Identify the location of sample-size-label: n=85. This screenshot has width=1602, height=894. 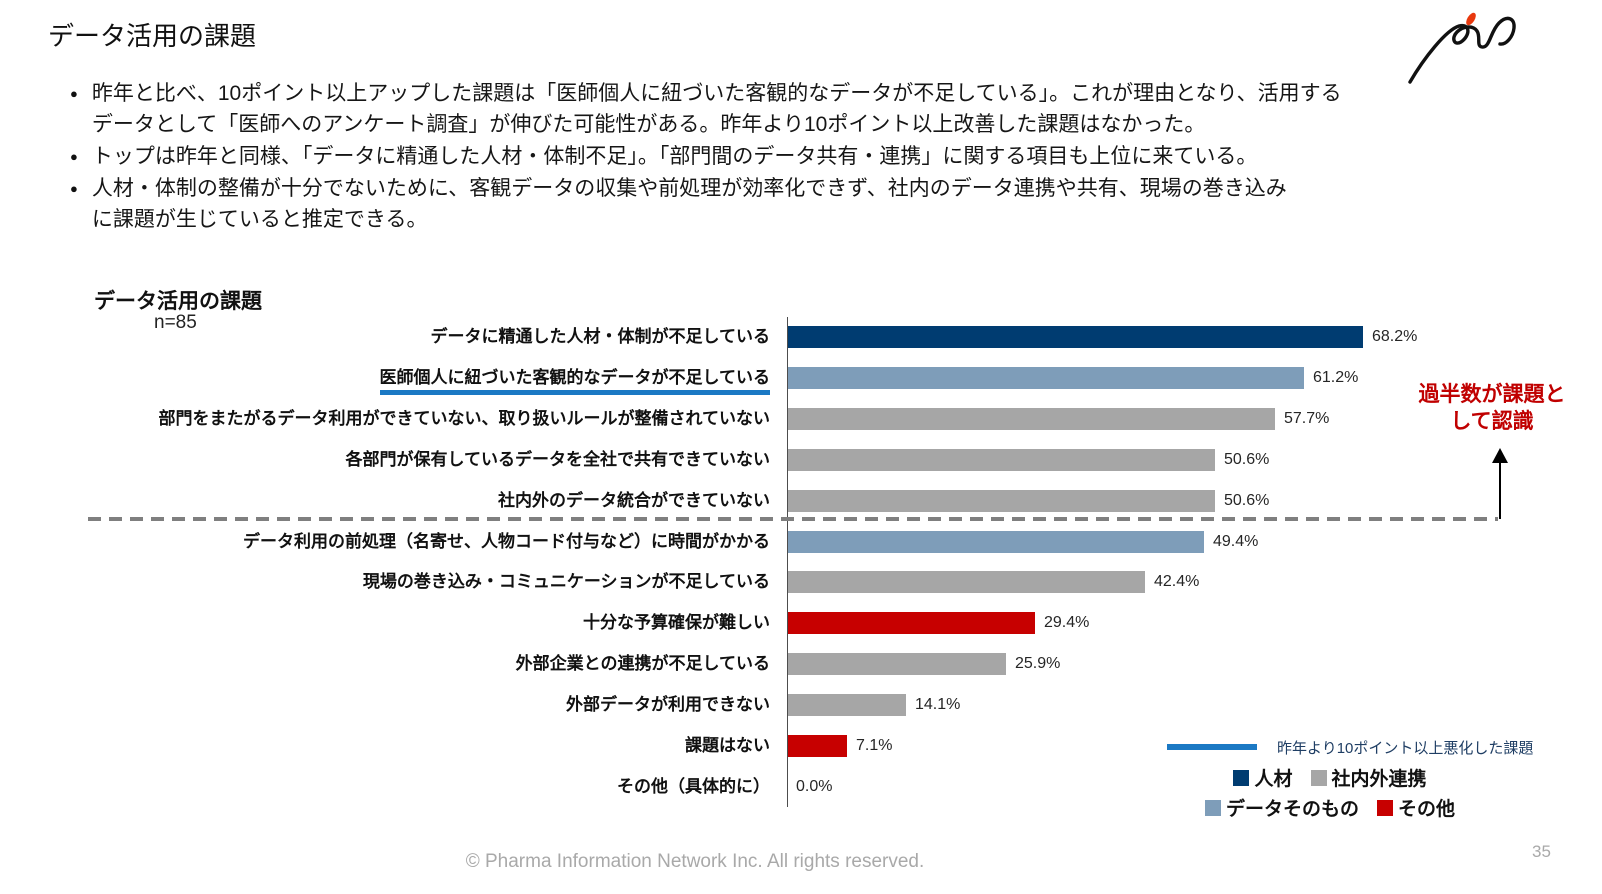
(175, 322).